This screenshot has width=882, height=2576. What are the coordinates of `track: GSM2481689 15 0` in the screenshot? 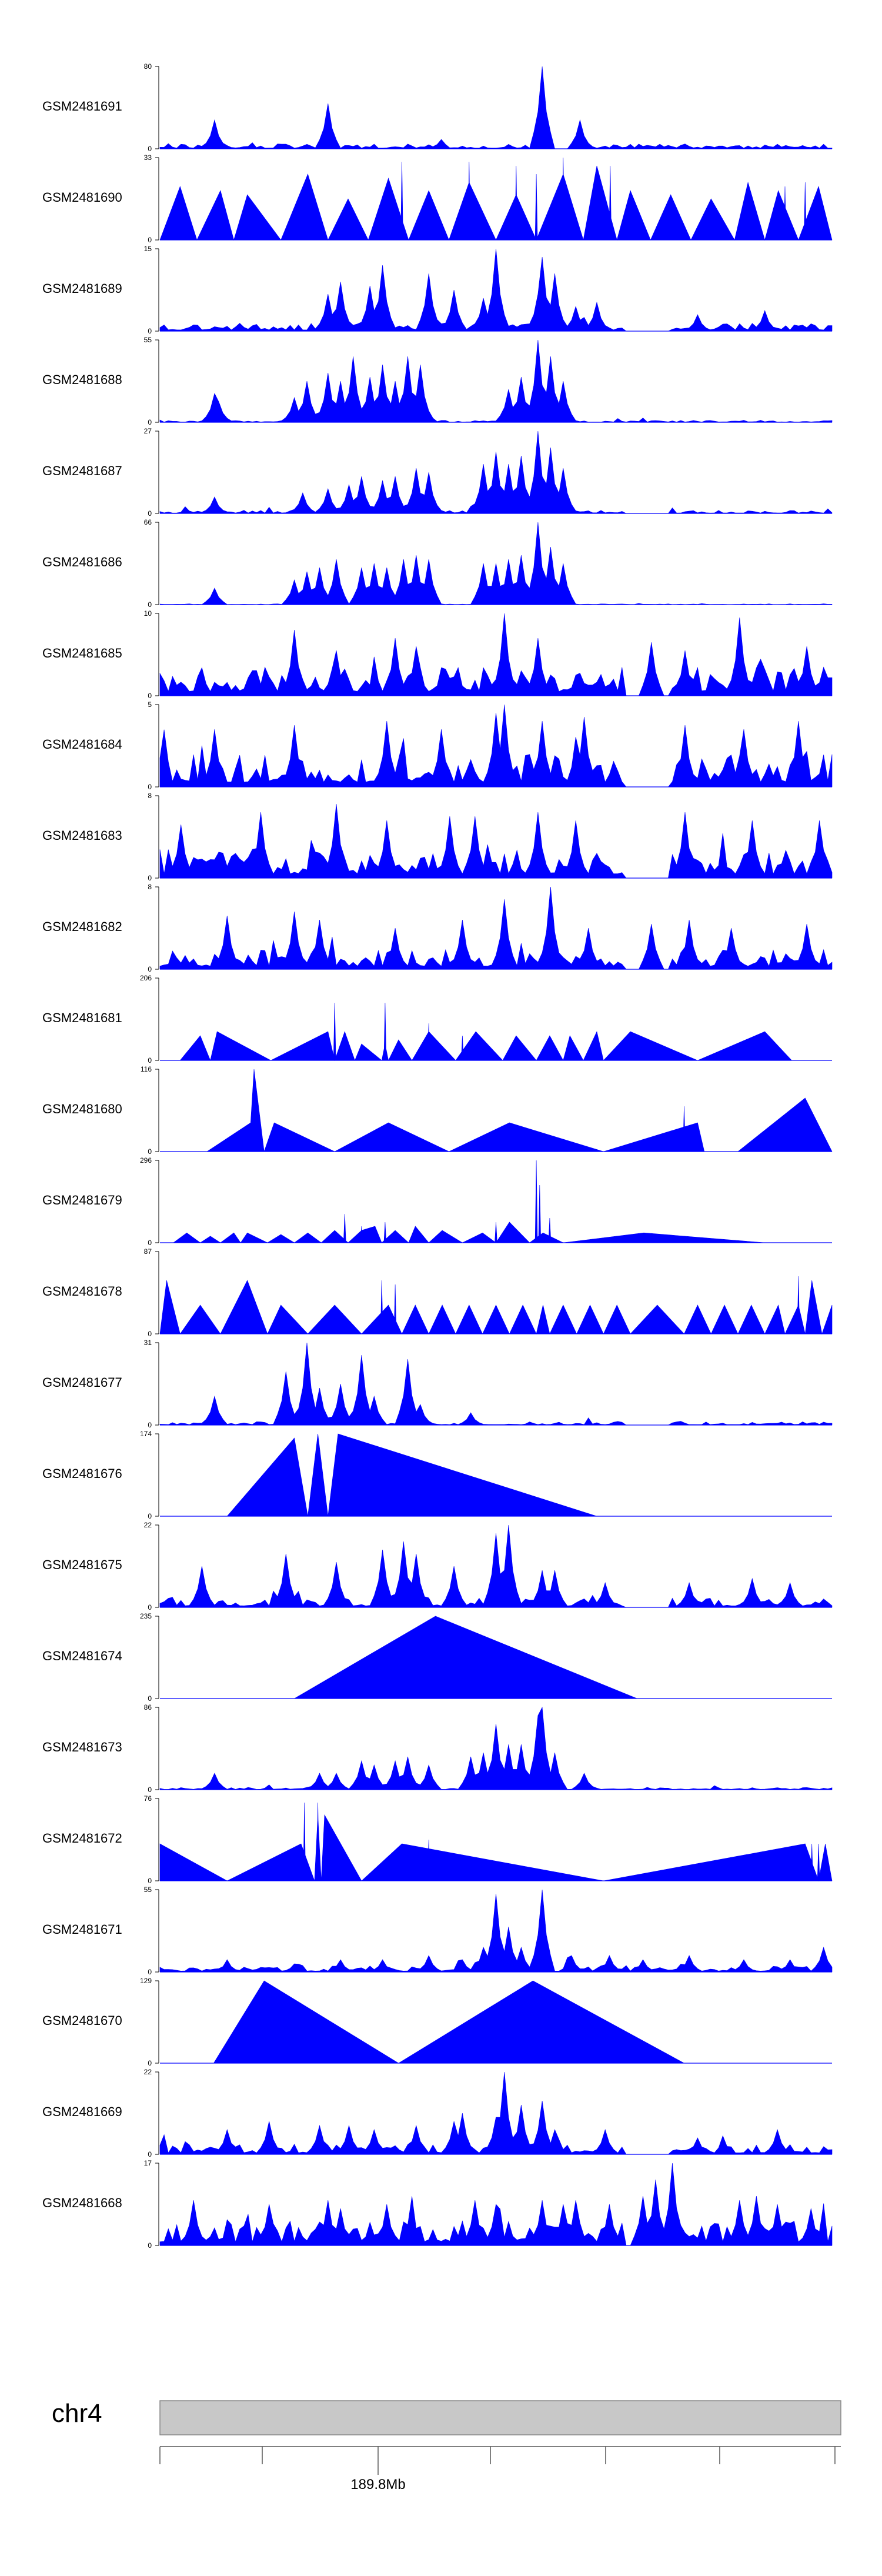 It's located at (437, 290).